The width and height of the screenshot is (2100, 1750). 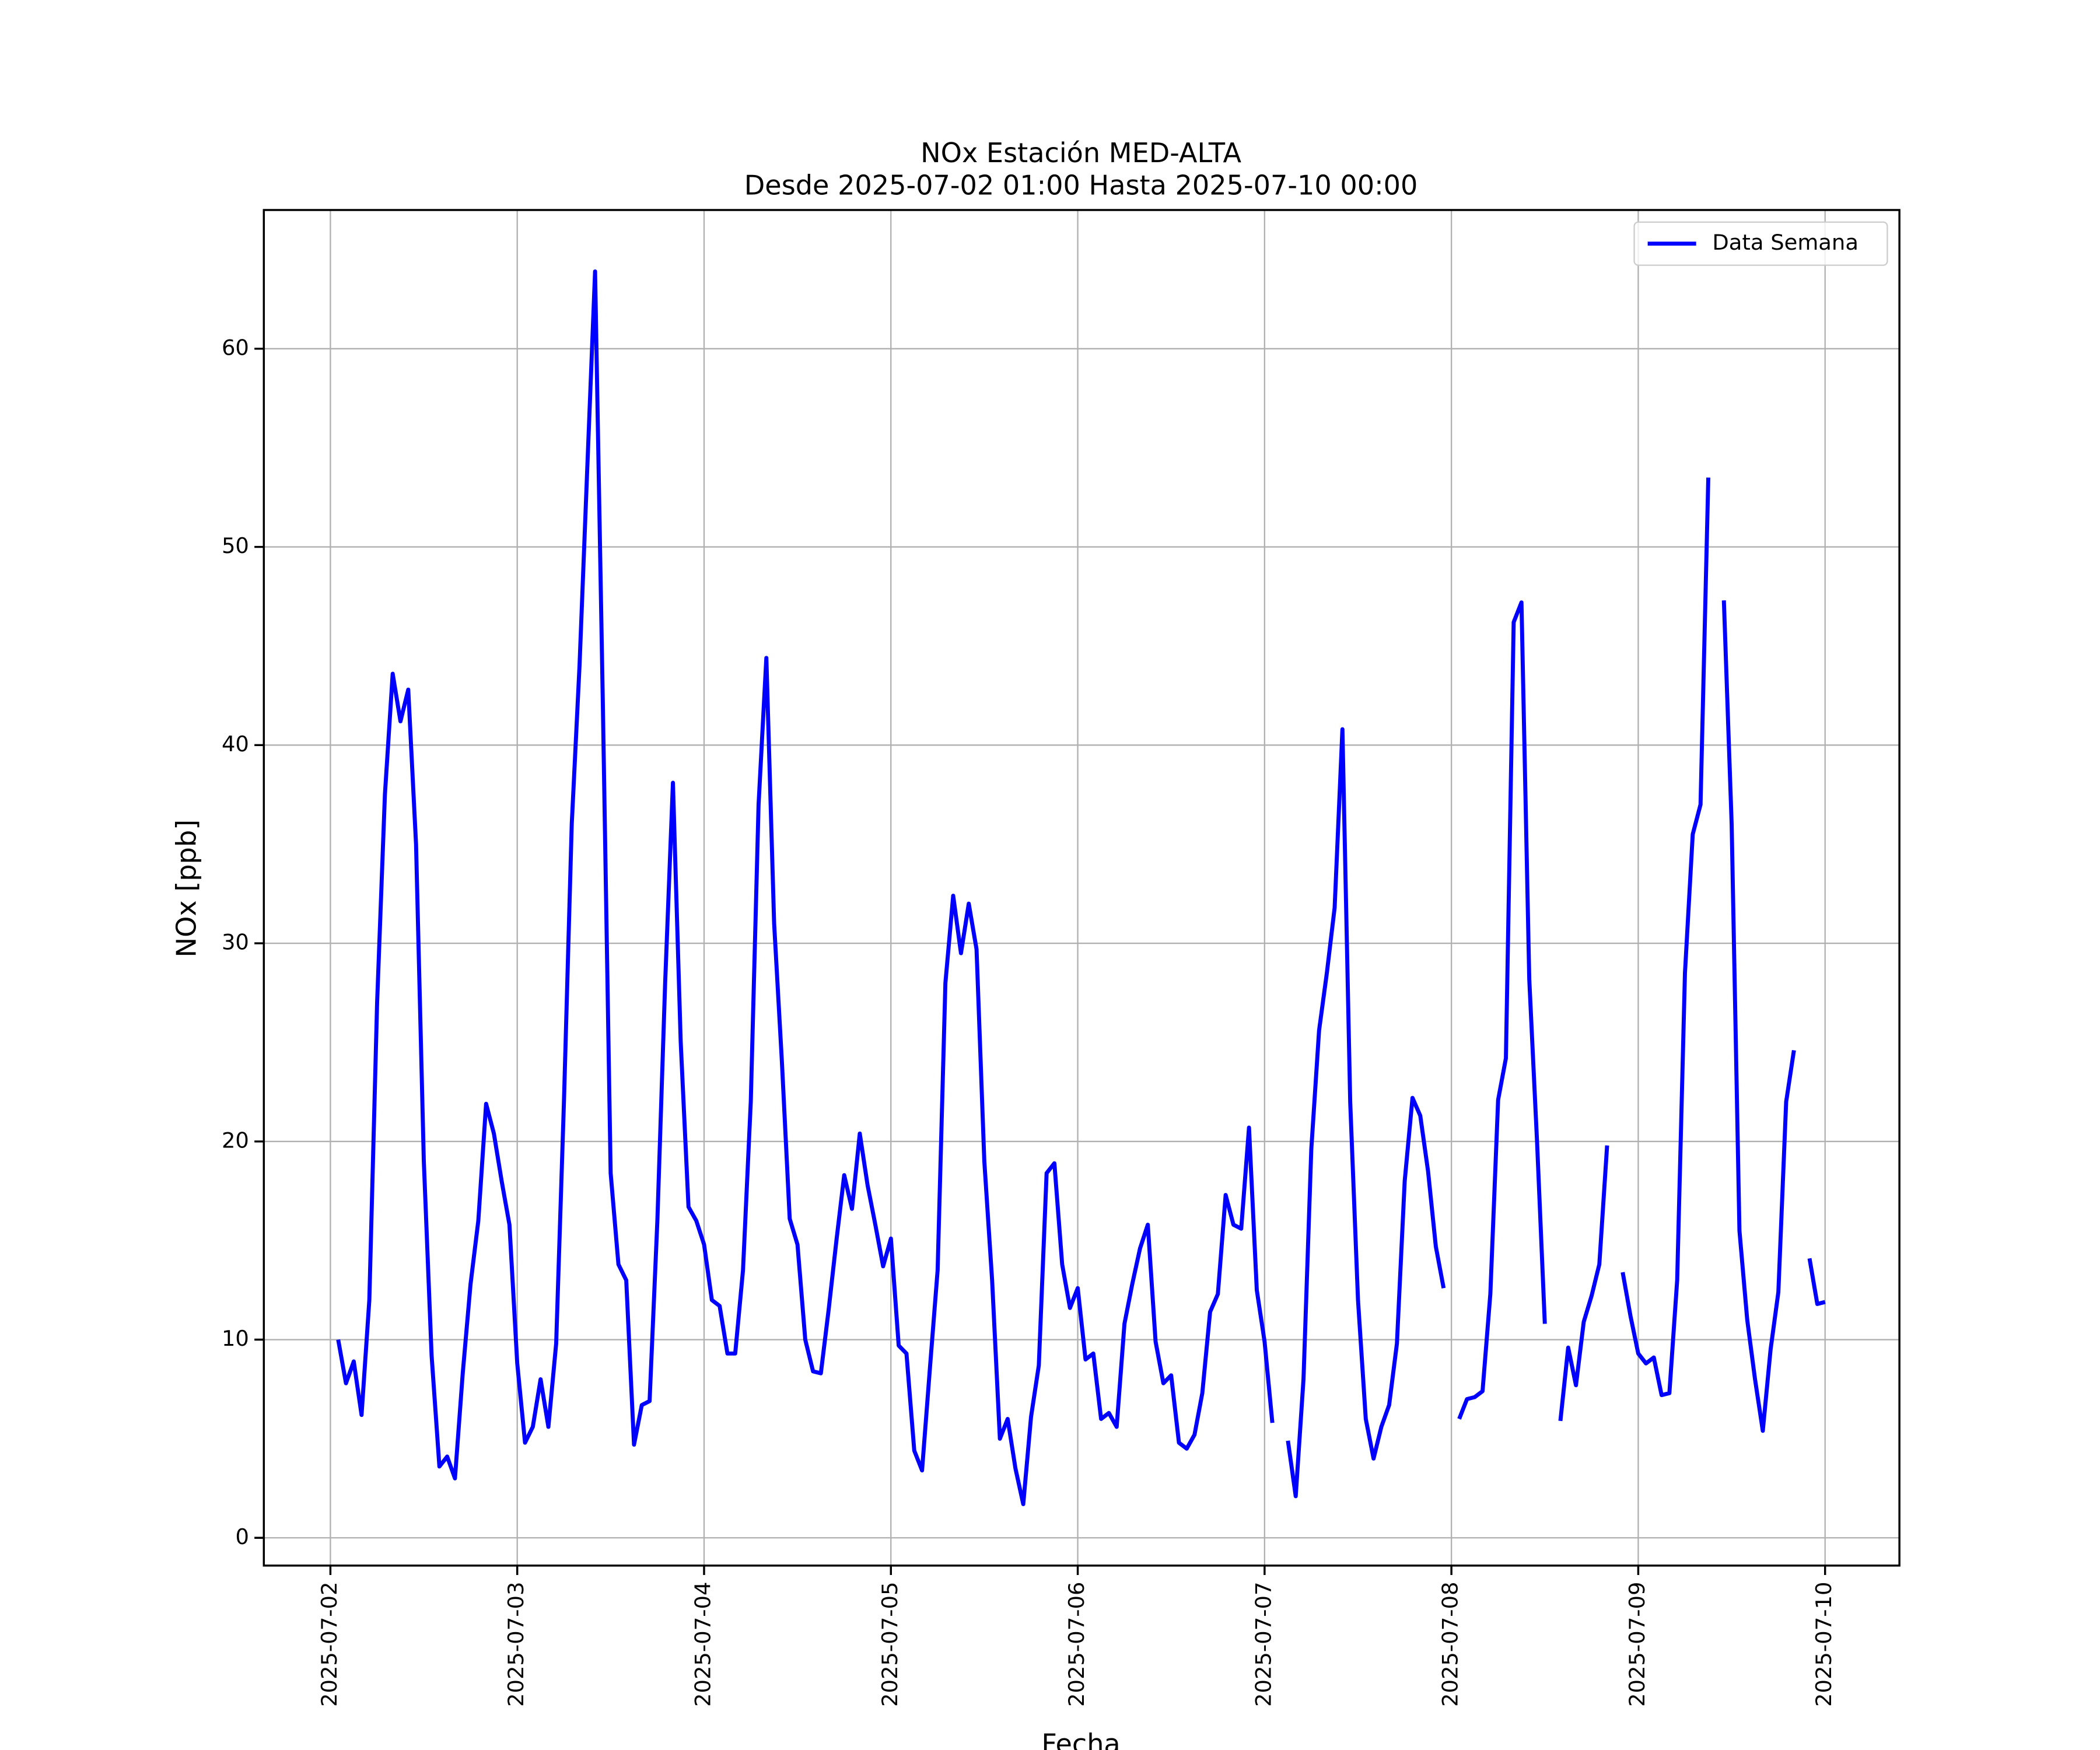 What do you see at coordinates (1081, 153) in the screenshot?
I see `chart-title: NOx Estación MED-ALTA` at bounding box center [1081, 153].